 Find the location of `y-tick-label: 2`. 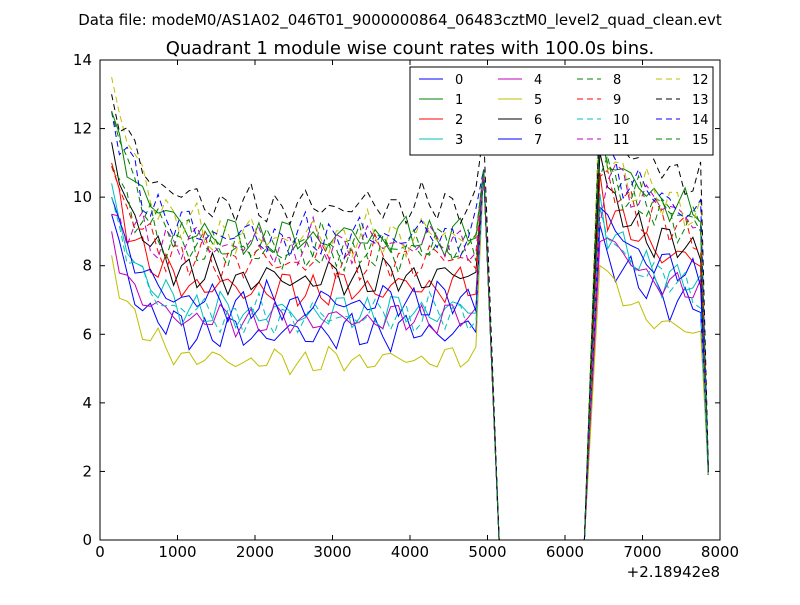

y-tick-label: 2 is located at coordinates (87, 471).